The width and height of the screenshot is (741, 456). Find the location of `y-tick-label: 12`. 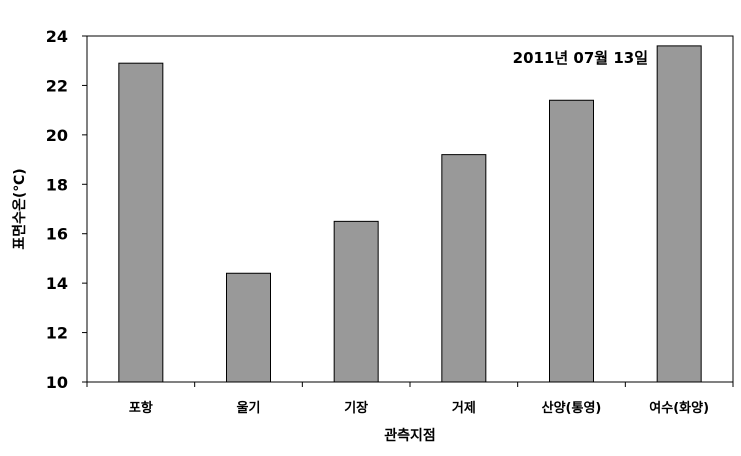

y-tick-label: 12 is located at coordinates (57, 333).